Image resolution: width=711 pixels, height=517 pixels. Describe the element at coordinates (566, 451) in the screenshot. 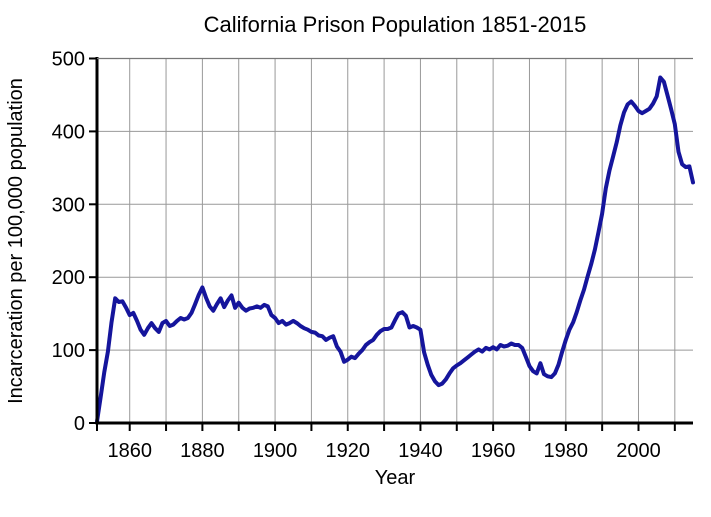

I see `x-tick-label-1980: 1980` at that location.